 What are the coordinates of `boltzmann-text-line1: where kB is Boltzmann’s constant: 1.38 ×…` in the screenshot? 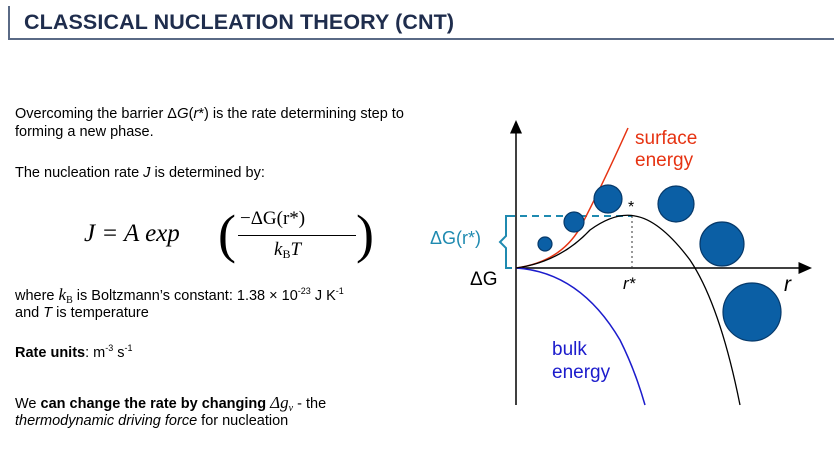 It's located at (179, 295).